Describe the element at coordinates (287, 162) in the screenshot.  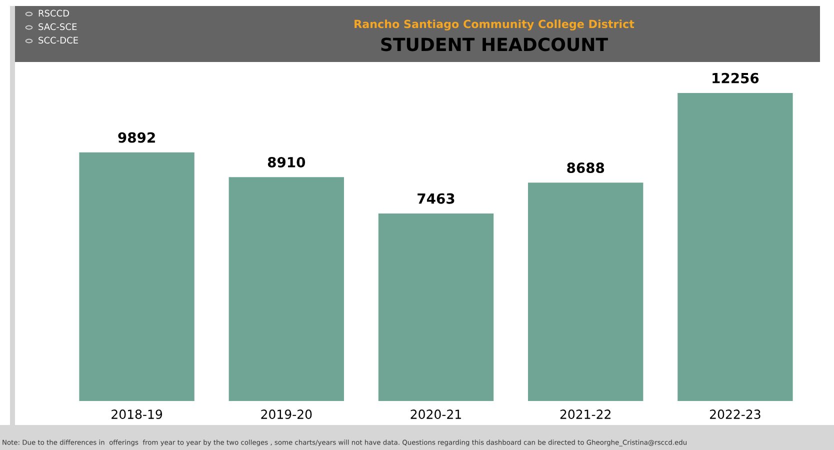
I see `data-label: 8910` at that location.